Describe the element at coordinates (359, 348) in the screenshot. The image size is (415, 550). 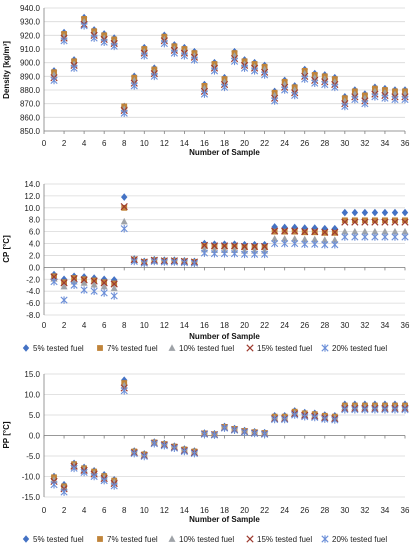
I see `legend-item-label: 20% tested fuel` at that location.